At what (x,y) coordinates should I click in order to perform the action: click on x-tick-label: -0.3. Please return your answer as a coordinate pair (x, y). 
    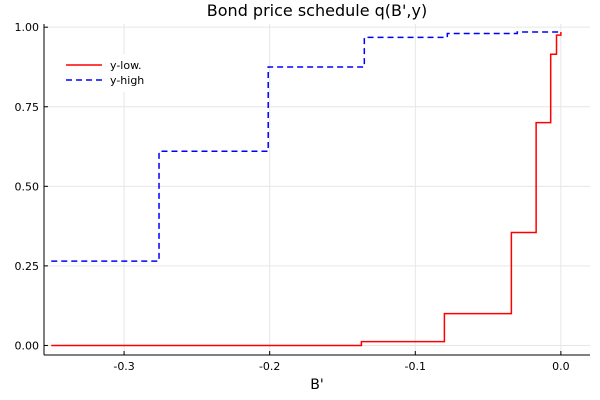
    Looking at the image, I should click on (123, 366).